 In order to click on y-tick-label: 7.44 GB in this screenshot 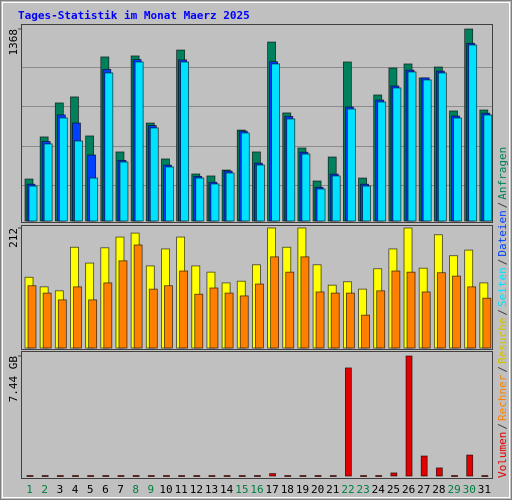, I will do `click(13, 379)`.